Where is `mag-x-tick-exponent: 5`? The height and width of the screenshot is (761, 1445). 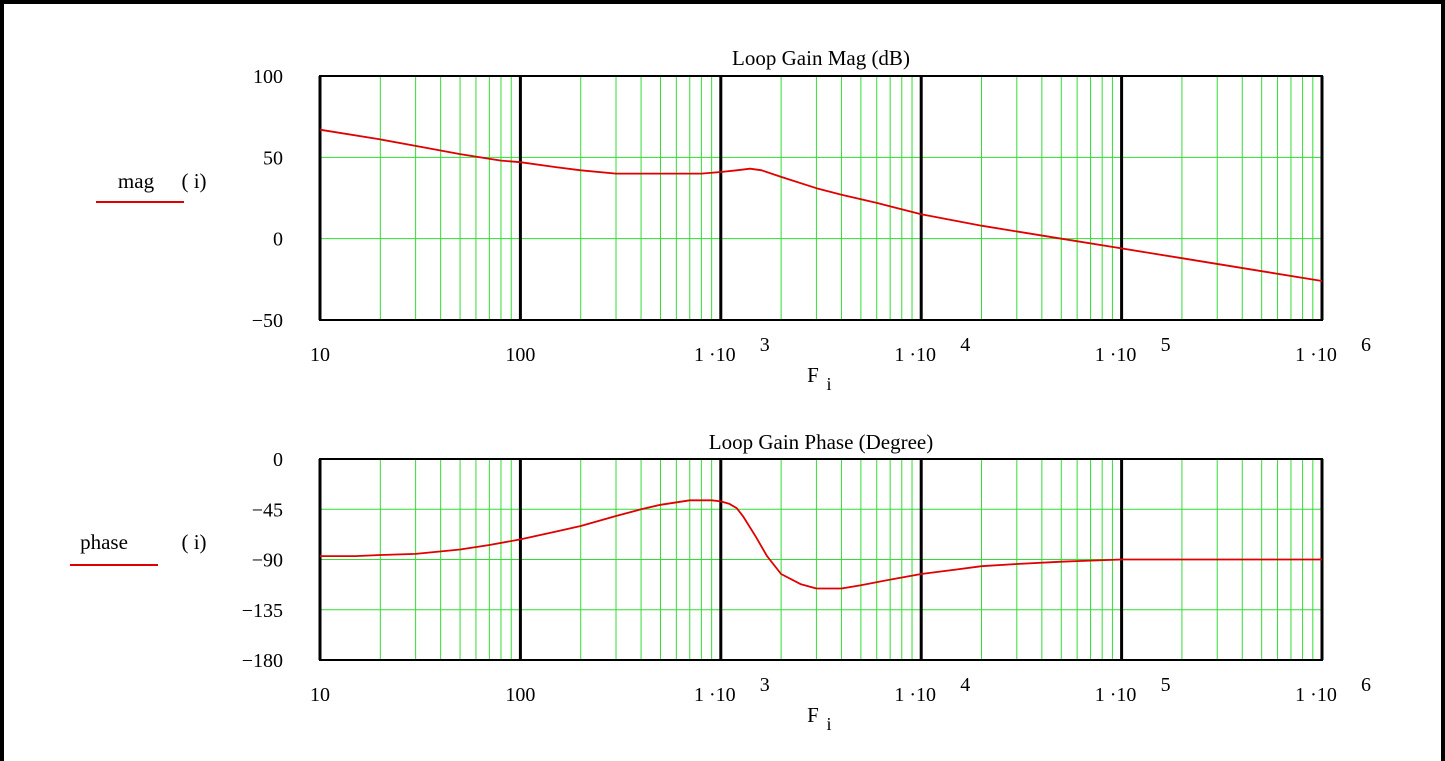
mag-x-tick-exponent: 5 is located at coordinates (1166, 345).